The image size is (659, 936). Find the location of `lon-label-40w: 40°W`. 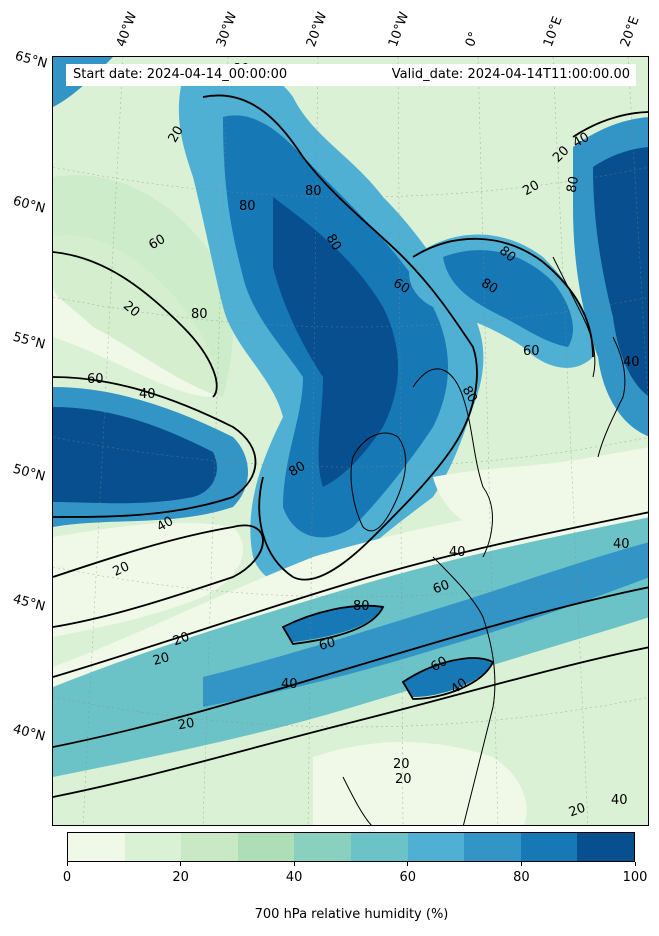

lon-label-40w: 40°W is located at coordinates (127, 29).